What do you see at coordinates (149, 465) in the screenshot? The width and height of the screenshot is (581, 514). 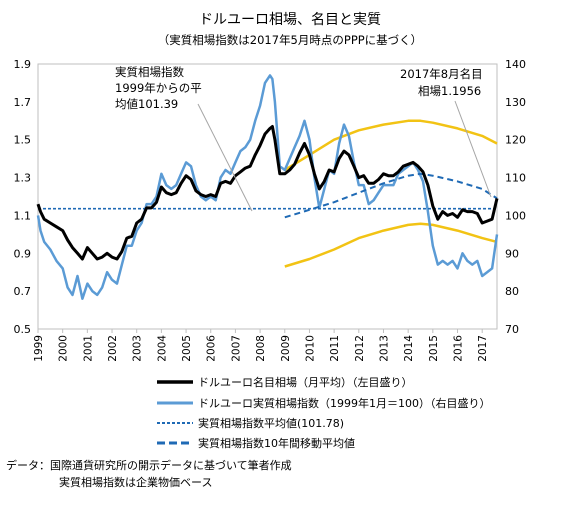 I see `footnote-line: データ：国際通貨研究所の開示データに基づいて筆者作成` at bounding box center [149, 465].